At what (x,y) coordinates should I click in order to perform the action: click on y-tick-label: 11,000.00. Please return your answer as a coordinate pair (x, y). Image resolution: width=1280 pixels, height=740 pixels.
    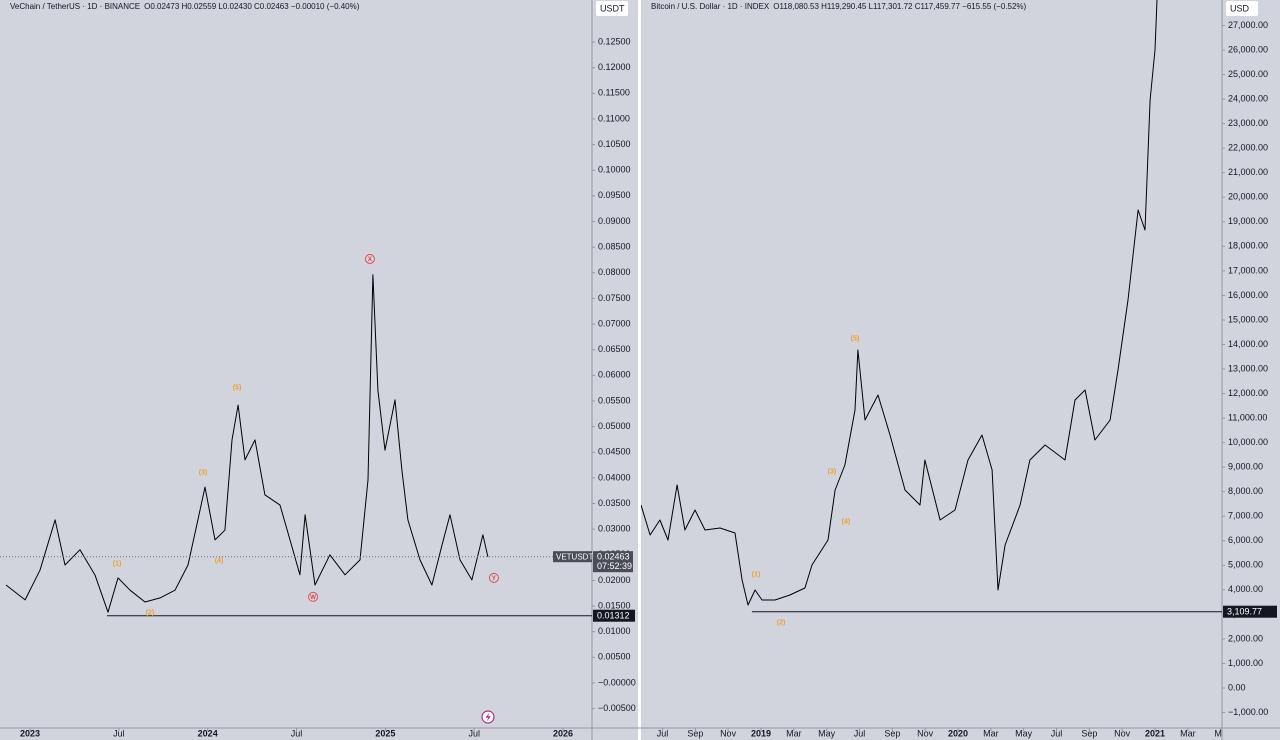
    Looking at the image, I should click on (1247, 417).